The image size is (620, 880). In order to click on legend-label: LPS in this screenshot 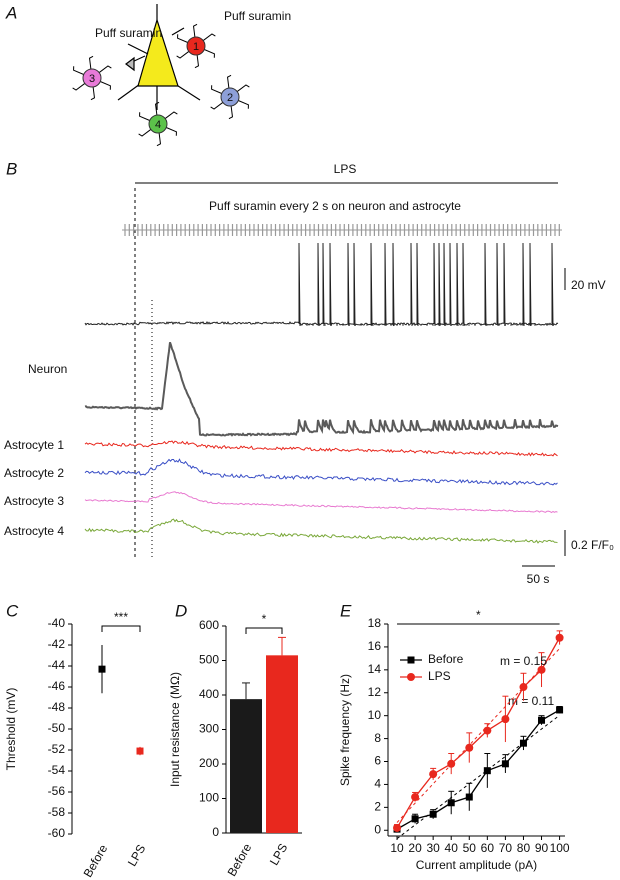, I will do `click(439, 676)`.